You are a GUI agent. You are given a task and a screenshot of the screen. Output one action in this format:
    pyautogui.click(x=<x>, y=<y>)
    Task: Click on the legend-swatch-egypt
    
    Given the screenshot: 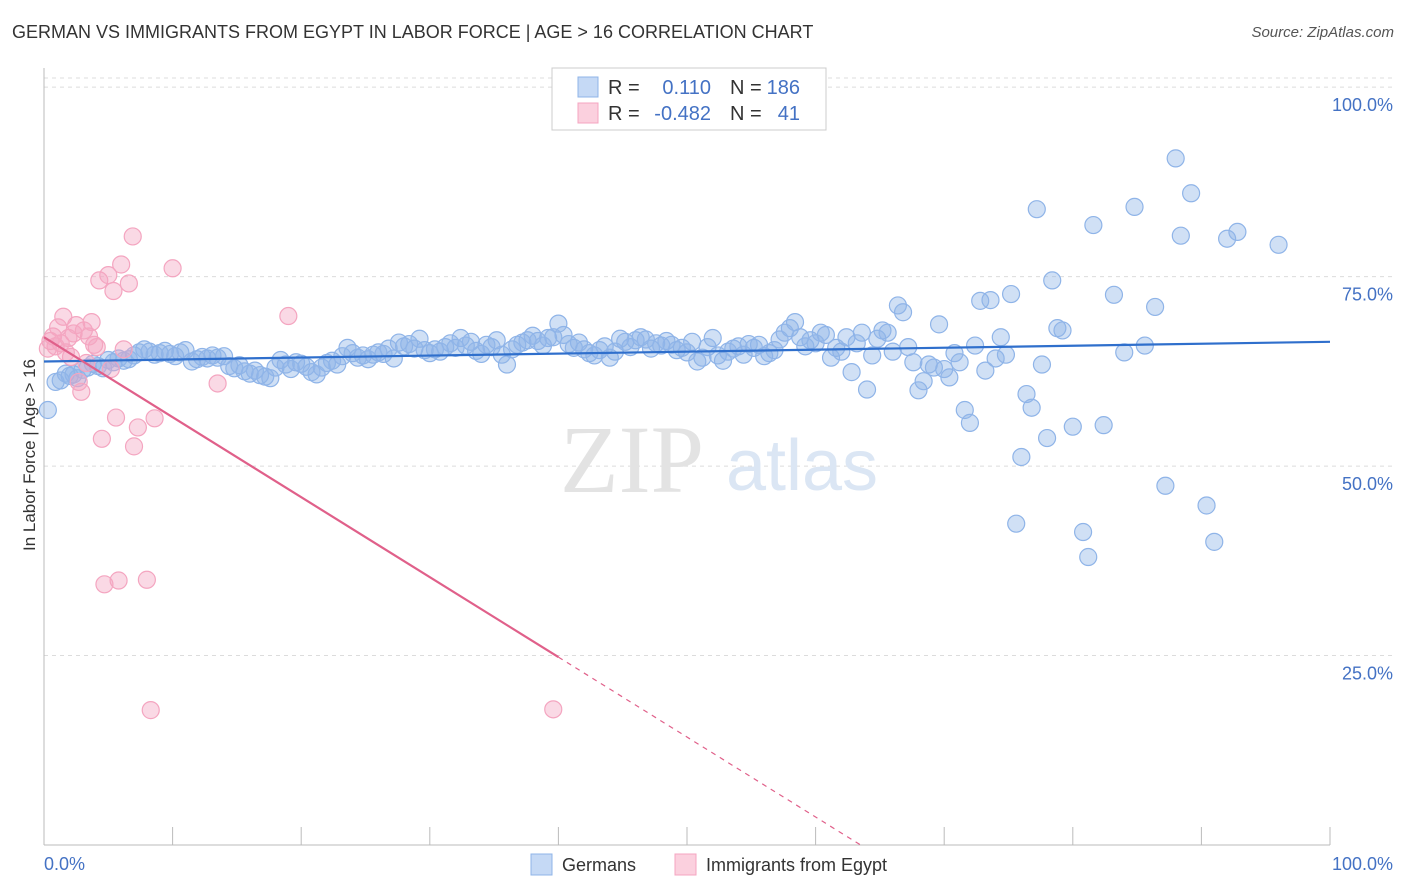 What is the action you would take?
    pyautogui.click(x=588, y=113)
    